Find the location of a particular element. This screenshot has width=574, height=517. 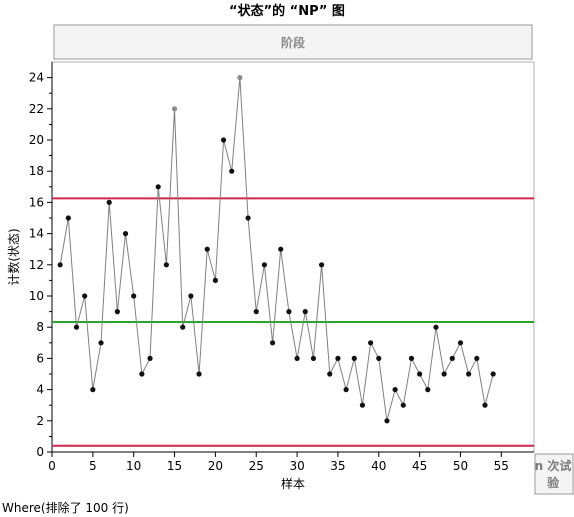

y-tick-label: 10 is located at coordinates (36, 296).